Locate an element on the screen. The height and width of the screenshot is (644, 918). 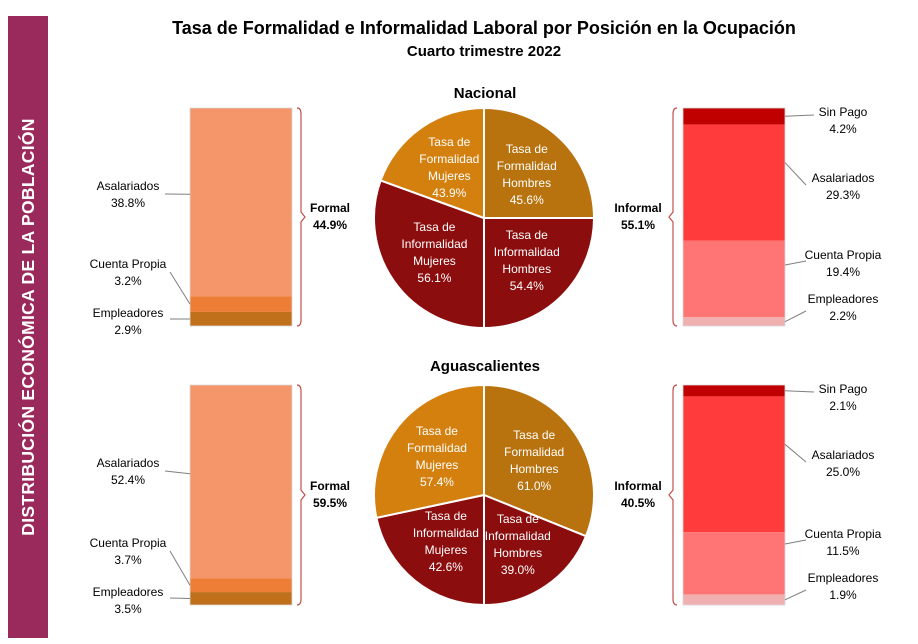
nacional-informal-seg-sin-pago is located at coordinates (734, 116).